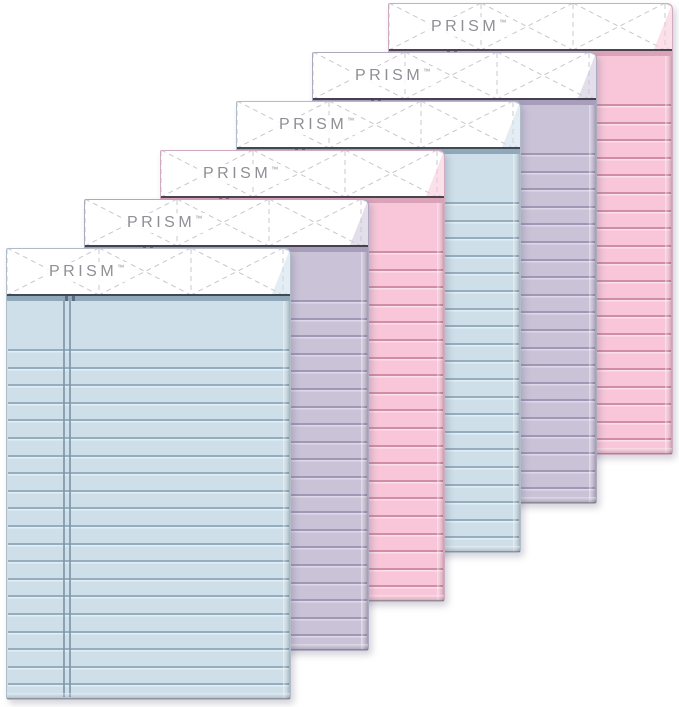 The image size is (679, 707). Describe the element at coordinates (148, 297) in the screenshot. I see `glue-binding-strip` at that location.